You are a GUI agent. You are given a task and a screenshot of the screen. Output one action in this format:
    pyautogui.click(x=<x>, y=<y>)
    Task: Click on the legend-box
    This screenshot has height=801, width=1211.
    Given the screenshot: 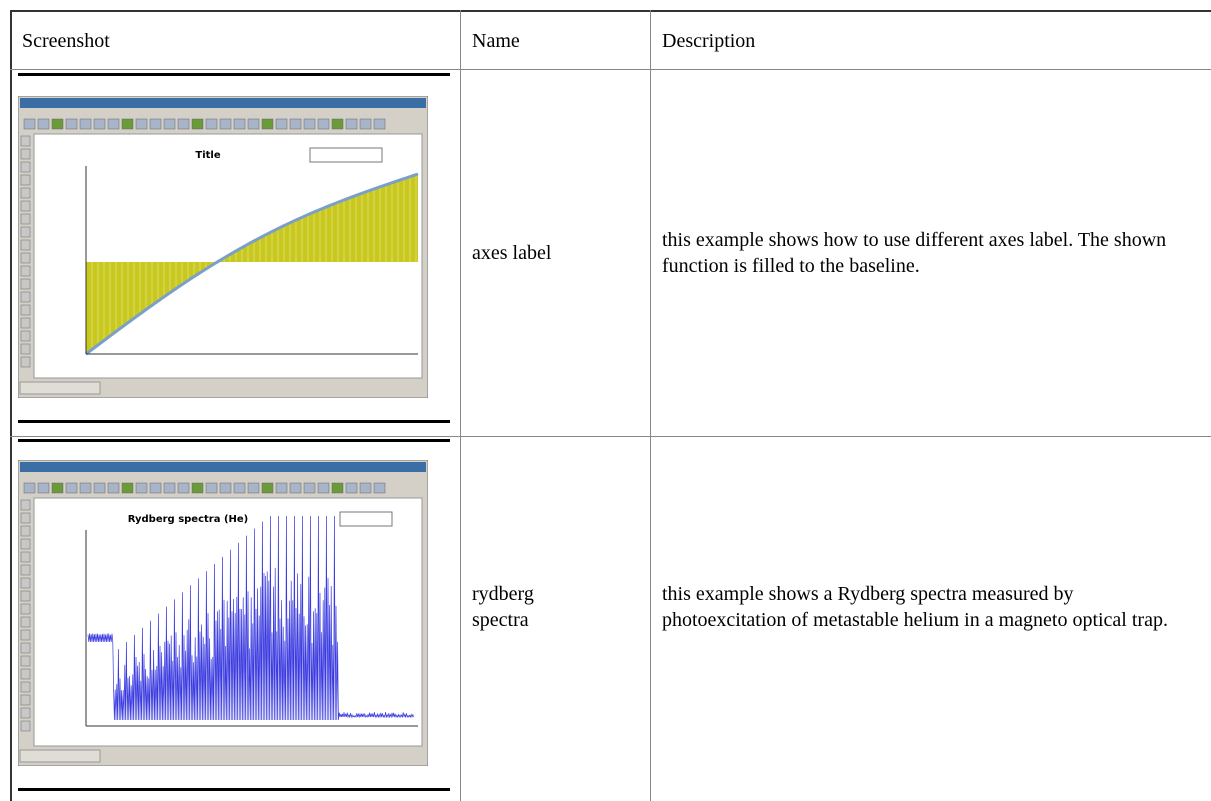 What is the action you would take?
    pyautogui.click(x=346, y=155)
    